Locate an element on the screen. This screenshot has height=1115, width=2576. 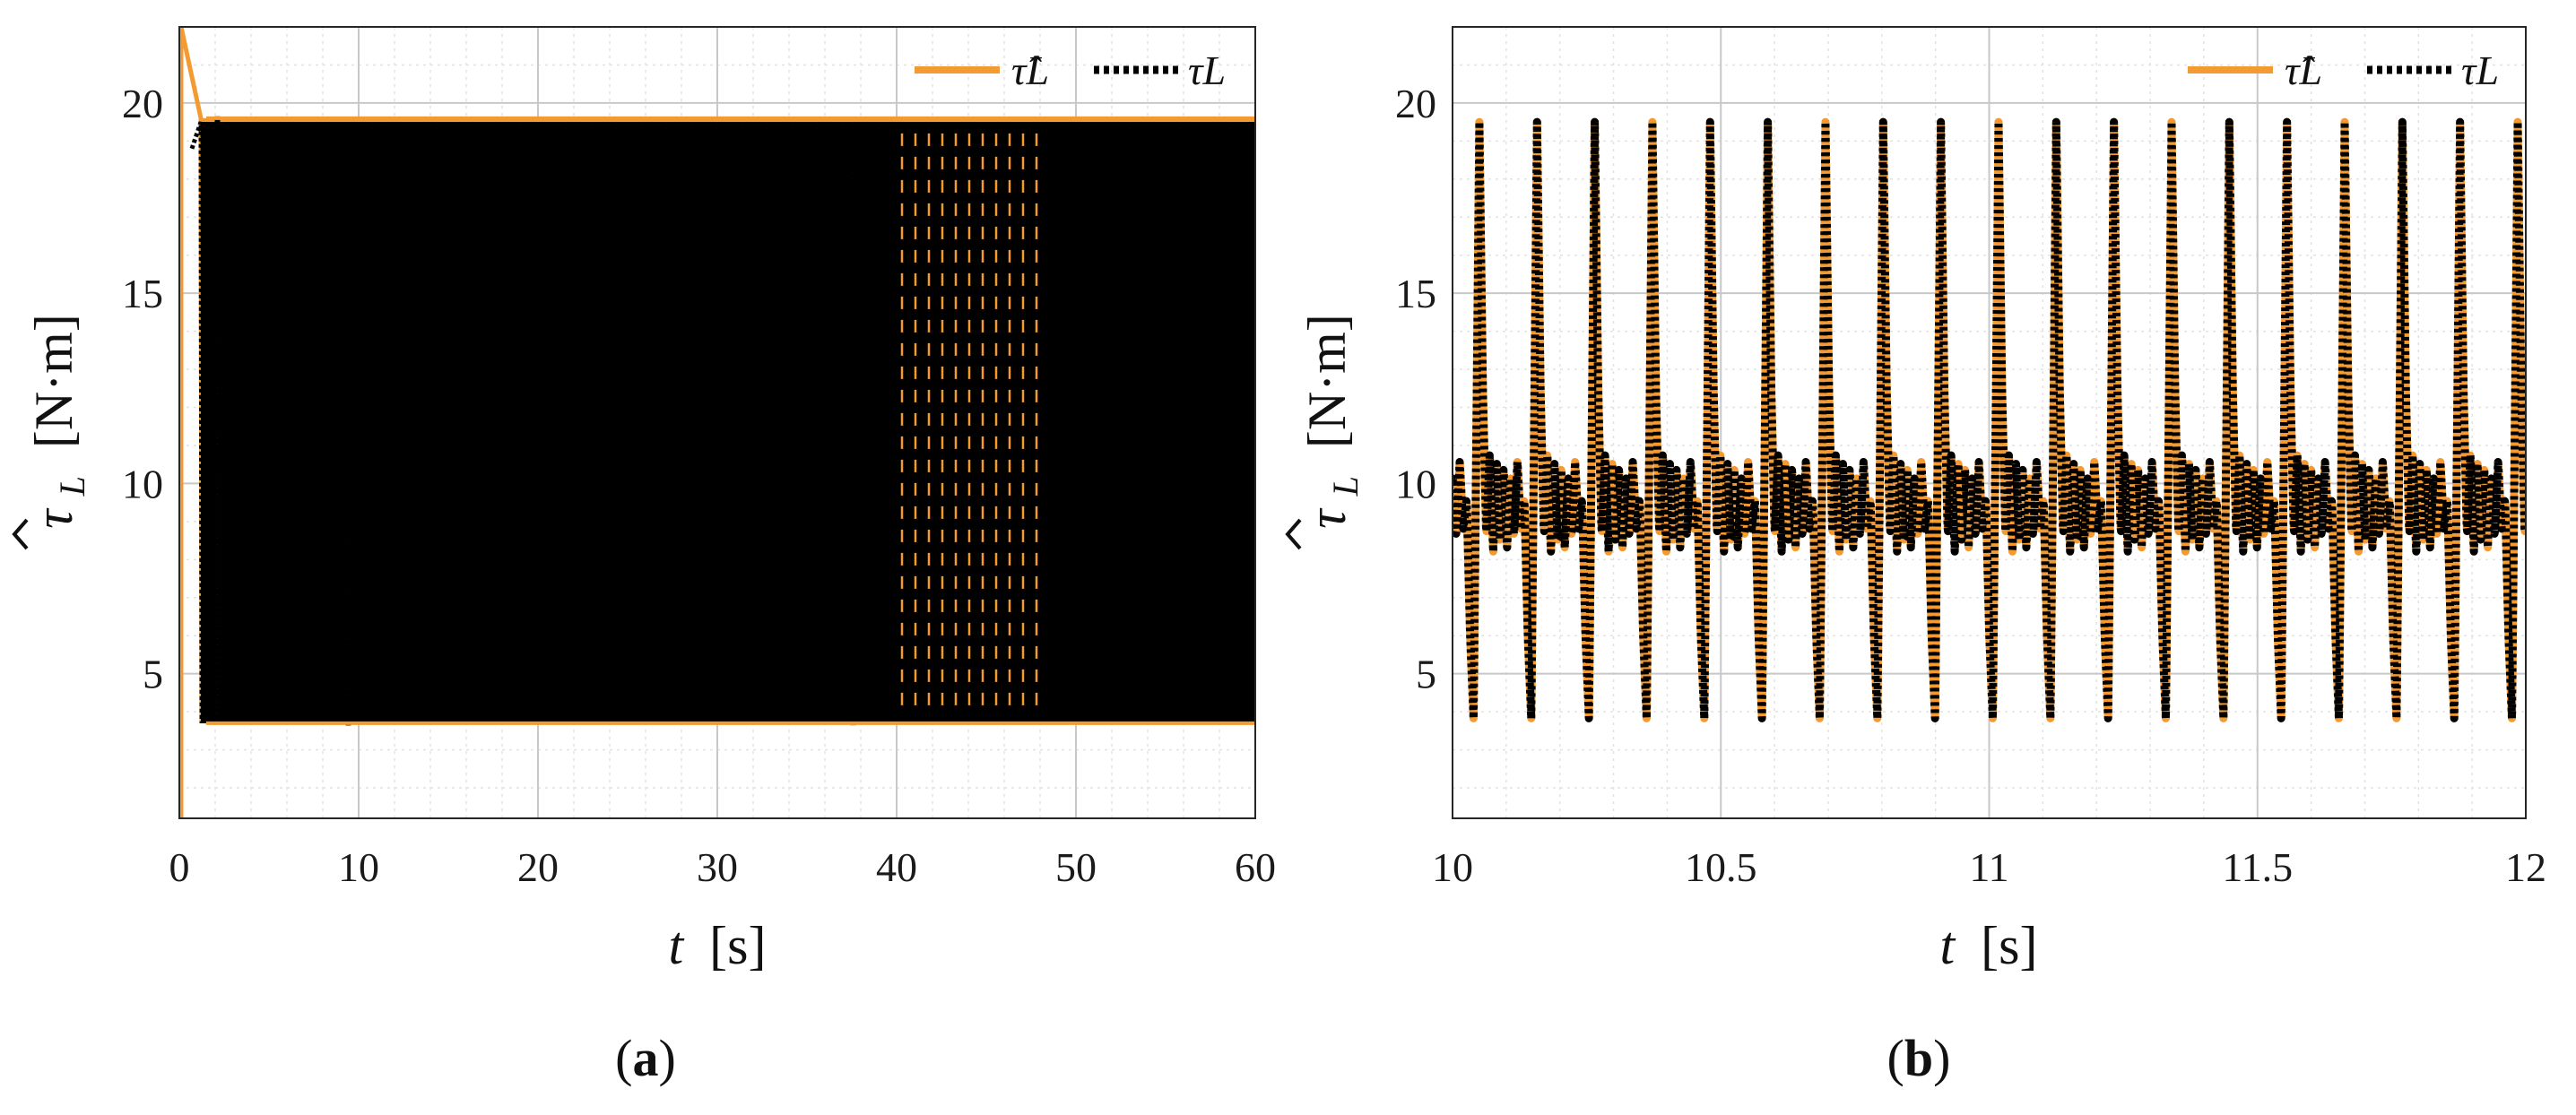
x-tick-label: 10.5 is located at coordinates (1721, 867).